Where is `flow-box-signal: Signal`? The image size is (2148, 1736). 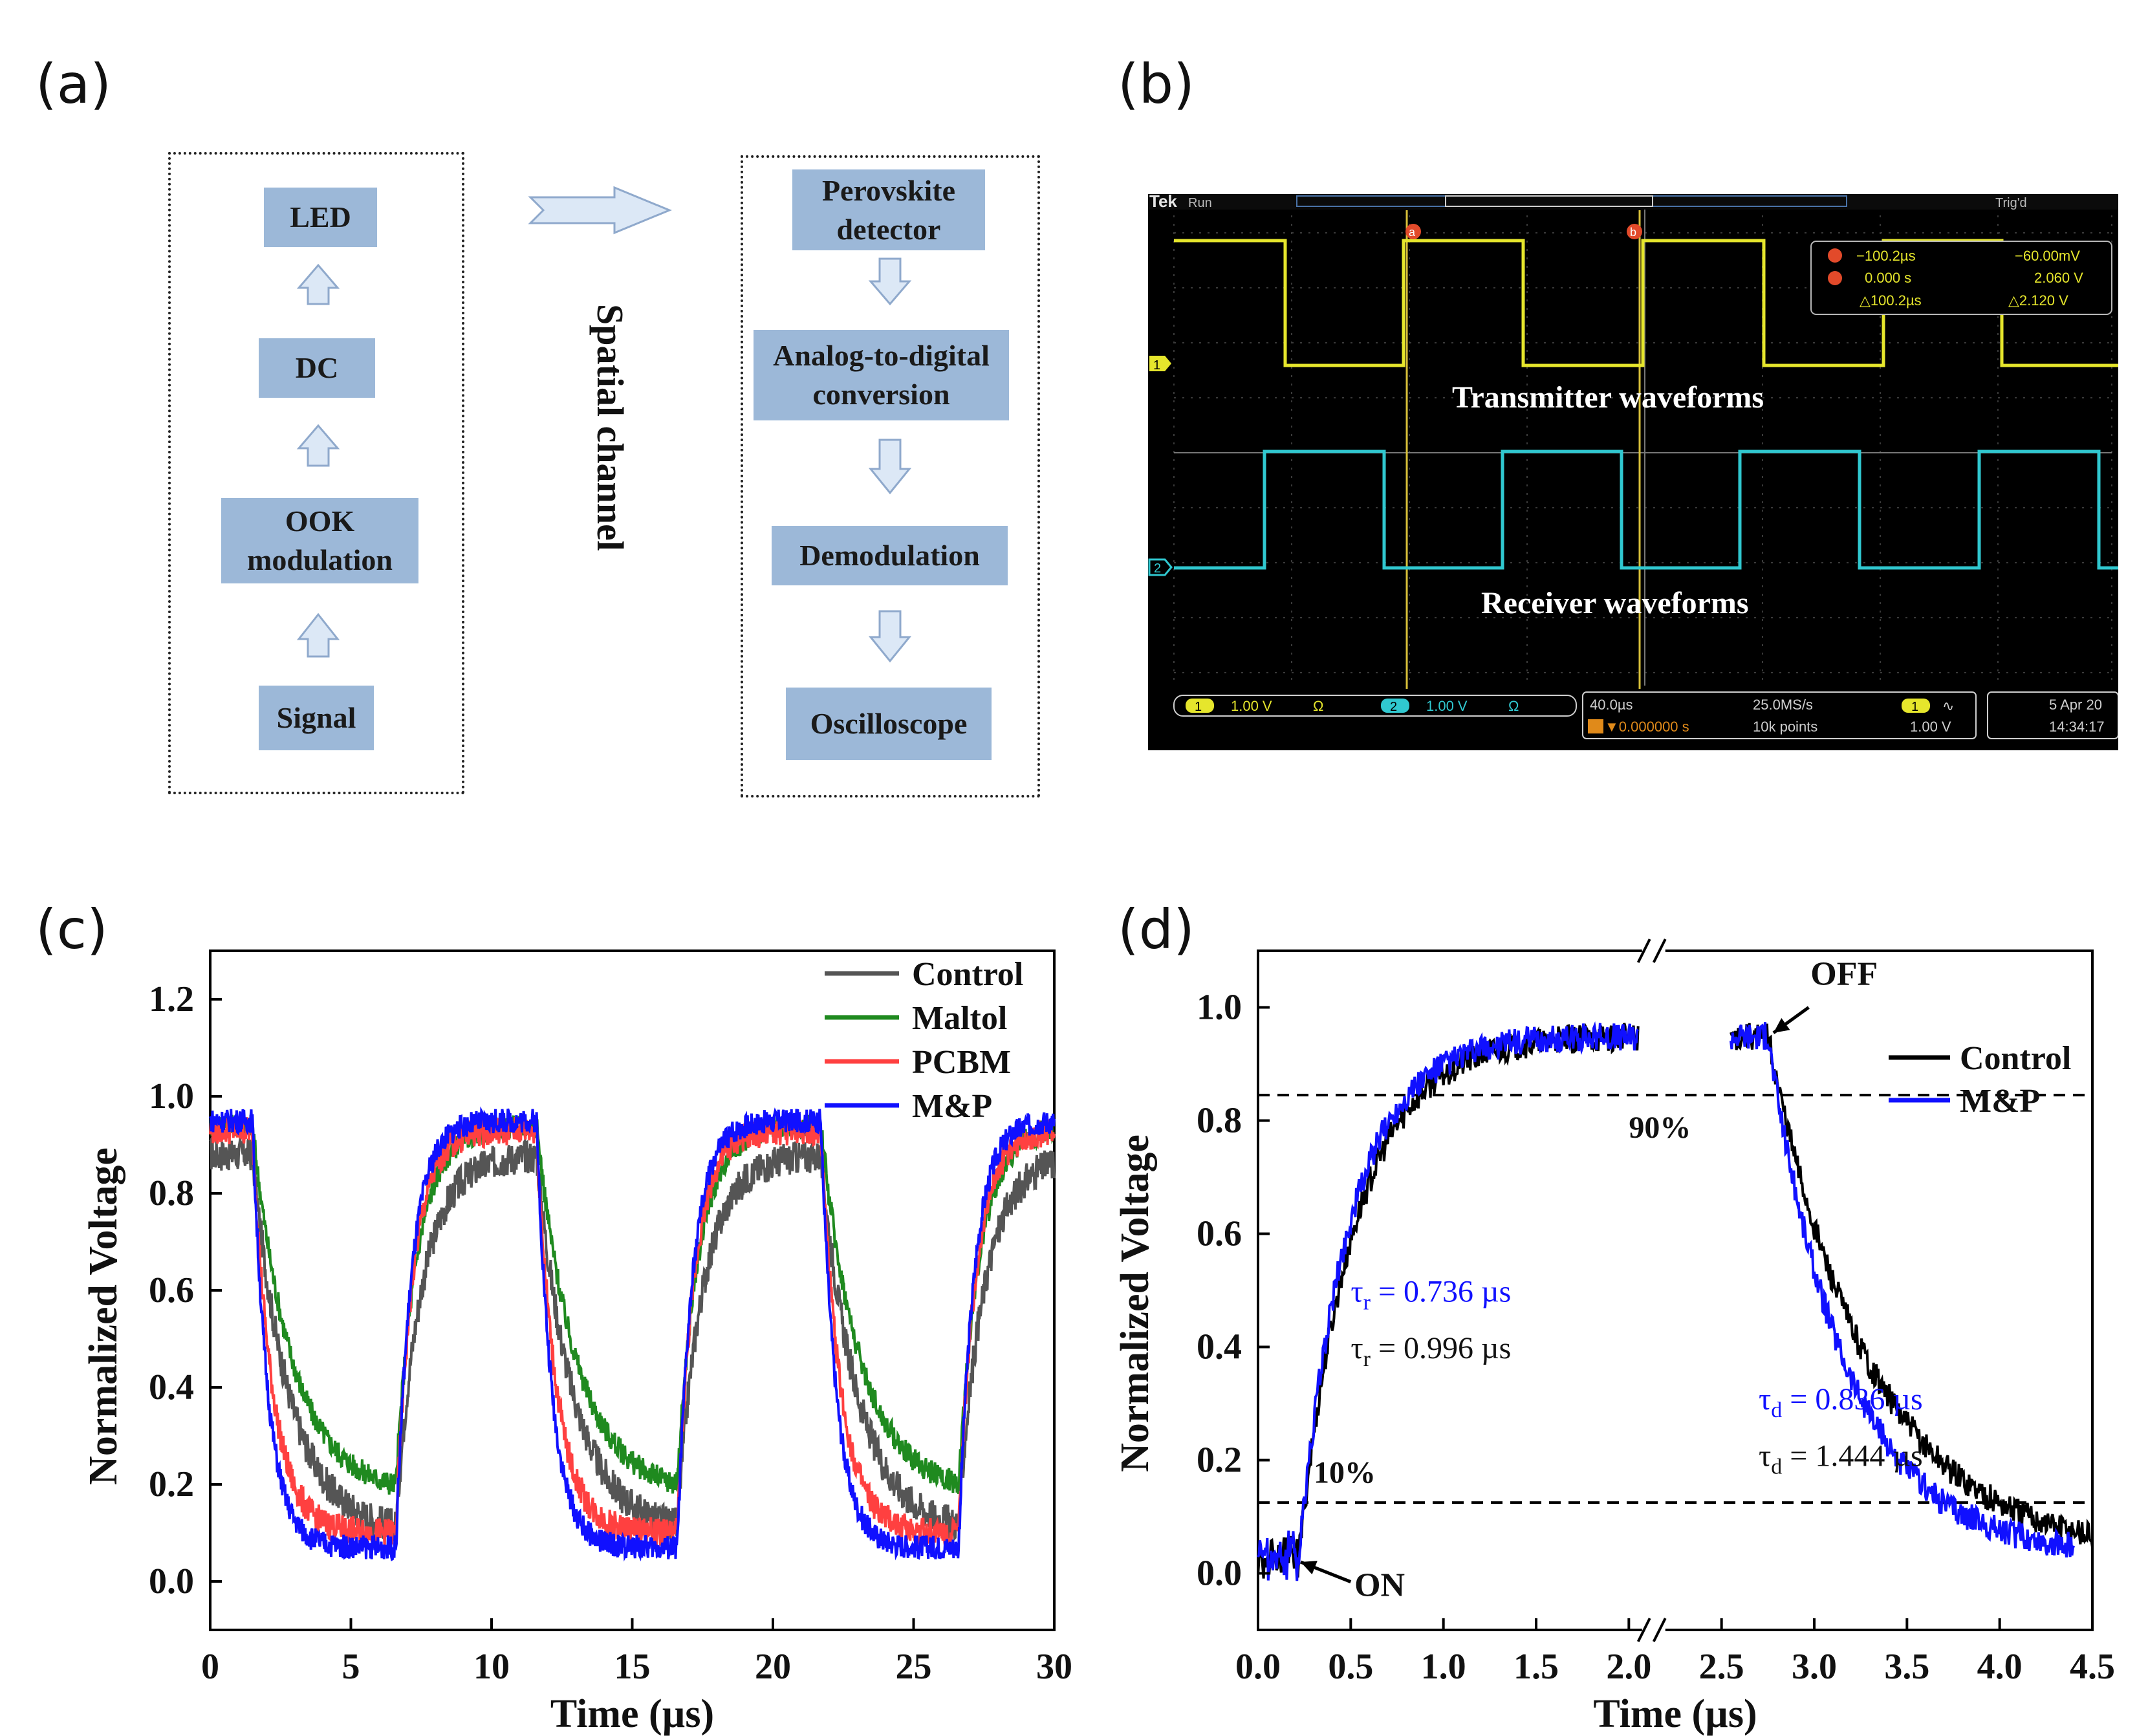
flow-box-signal: Signal is located at coordinates (316, 718).